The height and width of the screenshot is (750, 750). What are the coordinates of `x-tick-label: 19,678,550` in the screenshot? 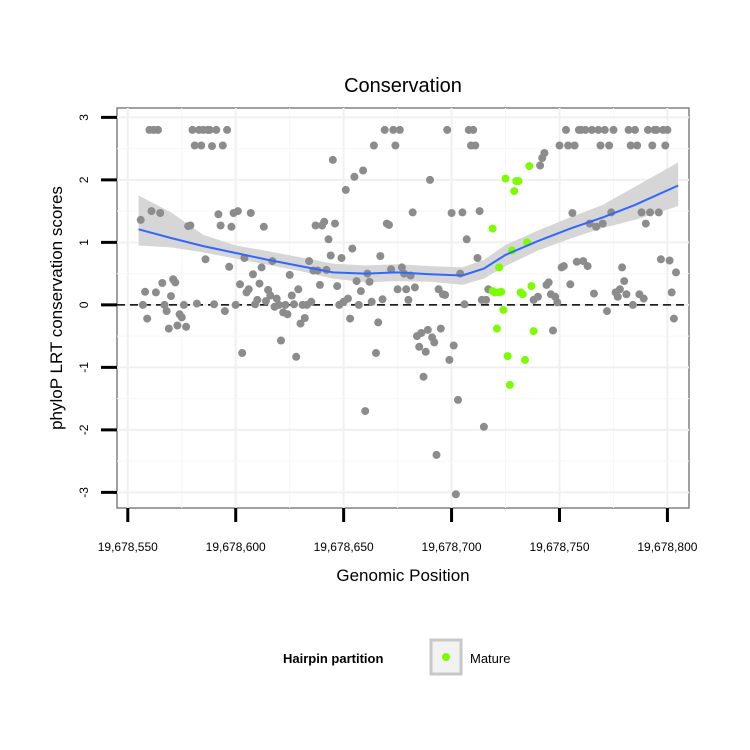 It's located at (128, 547).